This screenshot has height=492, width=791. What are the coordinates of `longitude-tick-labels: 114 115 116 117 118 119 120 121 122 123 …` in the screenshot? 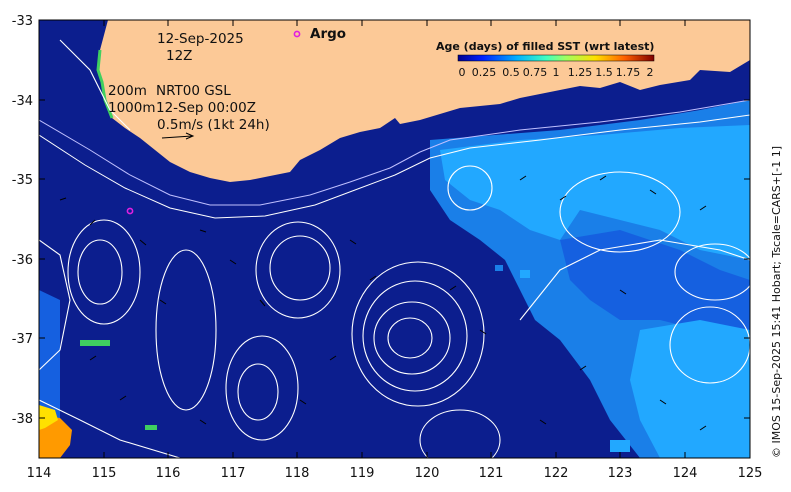 It's located at (395, 473).